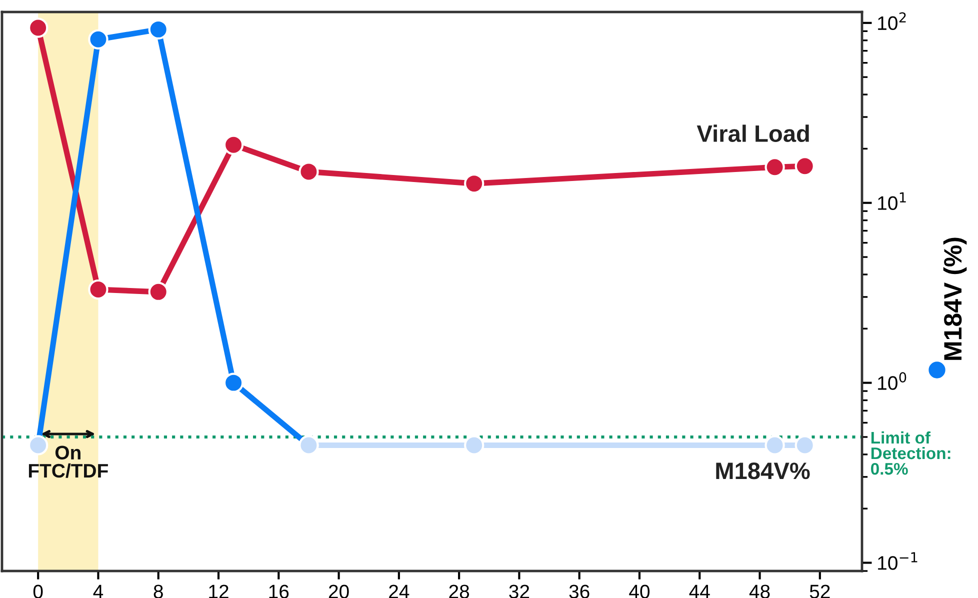  What do you see at coordinates (898, 561) in the screenshot?
I see `y2-tick-label: 10$^{−1}$` at bounding box center [898, 561].